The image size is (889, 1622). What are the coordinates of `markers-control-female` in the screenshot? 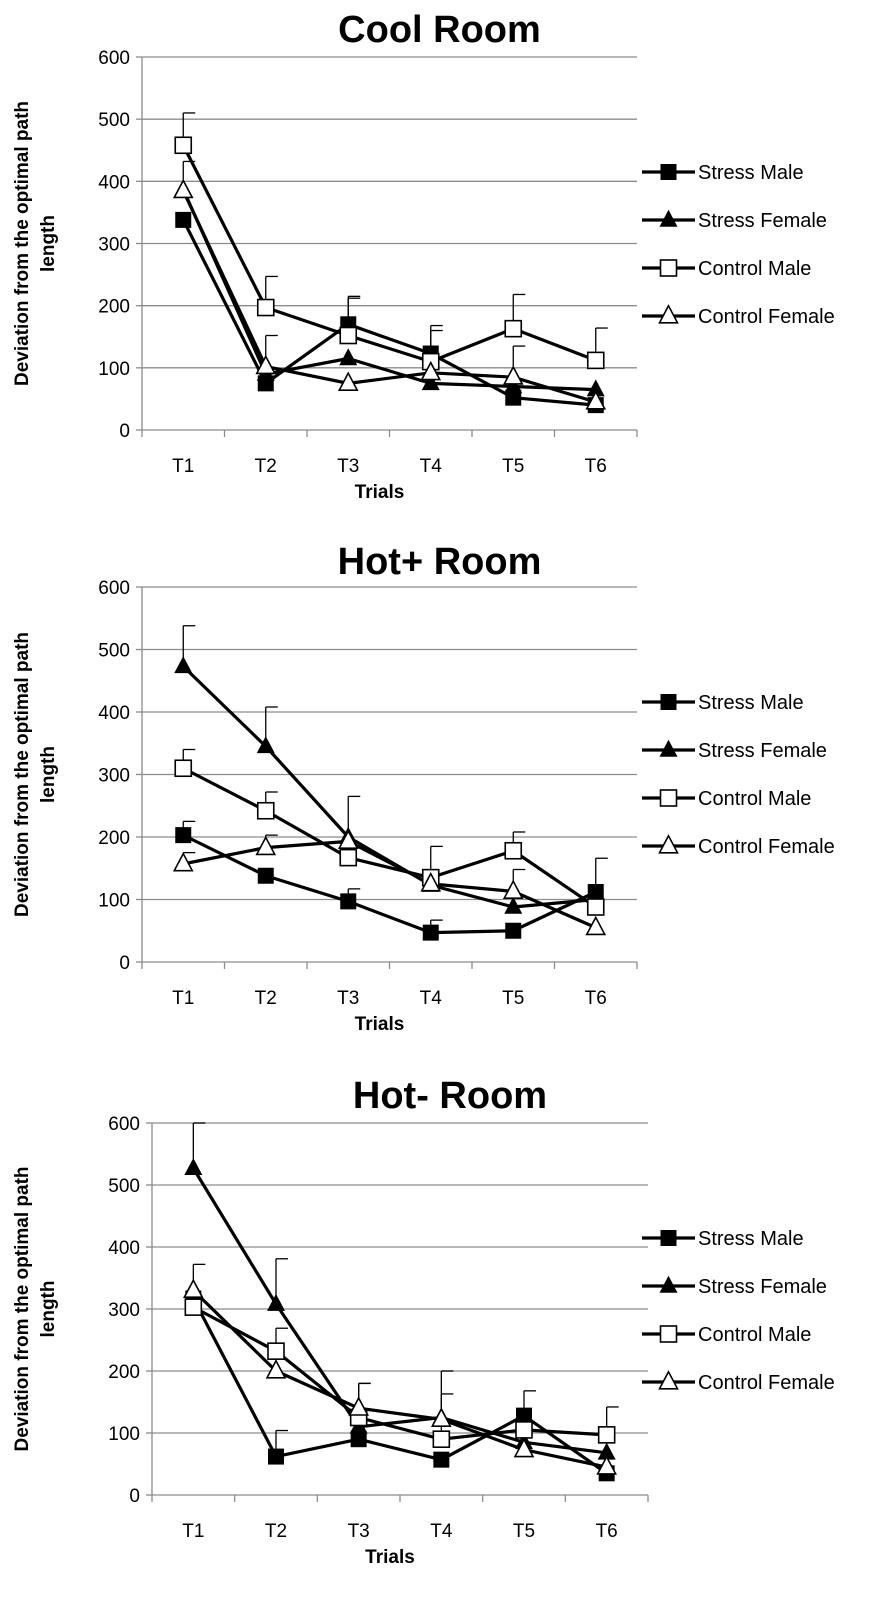 It's located at (389, 294).